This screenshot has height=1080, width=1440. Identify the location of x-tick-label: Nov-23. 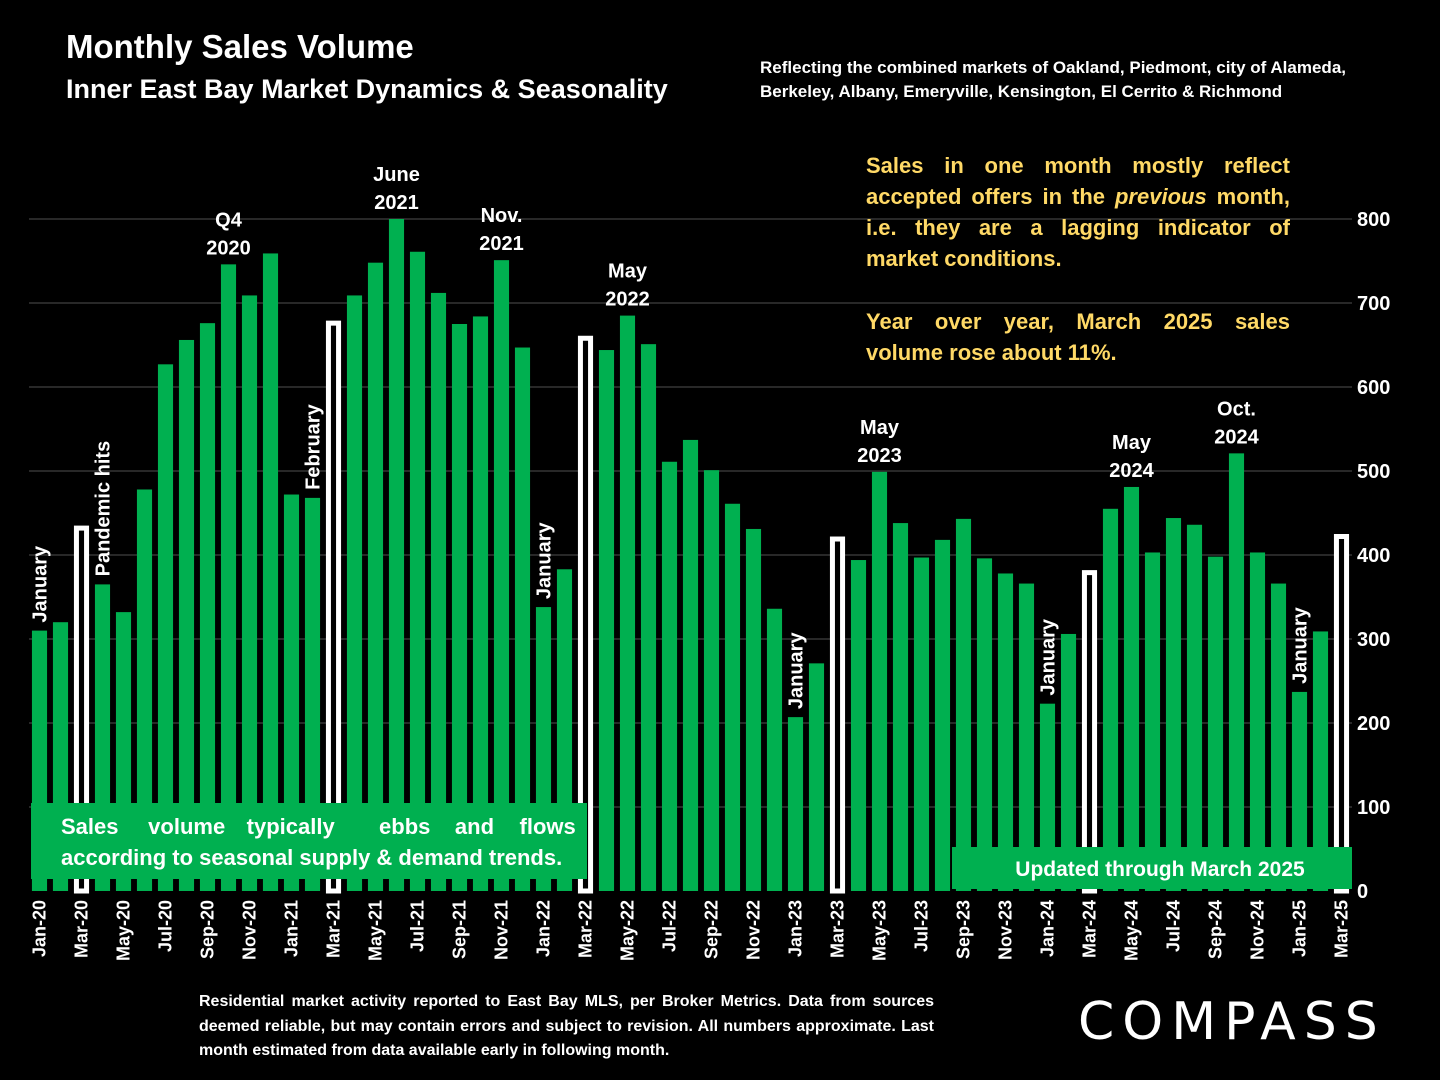
(1006, 930).